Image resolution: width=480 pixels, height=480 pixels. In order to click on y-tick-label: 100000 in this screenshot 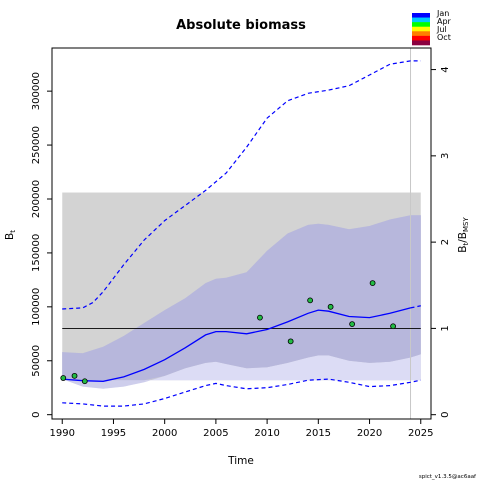, I will do `click(36, 307)`.